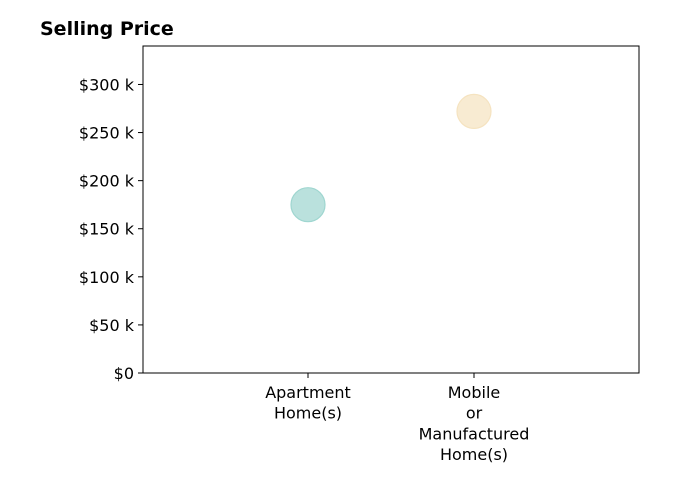 The image size is (679, 503). I want to click on y-axis: $0 $50 k $100 k $150 k $200 k $250 k $300 k, so click(111, 229).